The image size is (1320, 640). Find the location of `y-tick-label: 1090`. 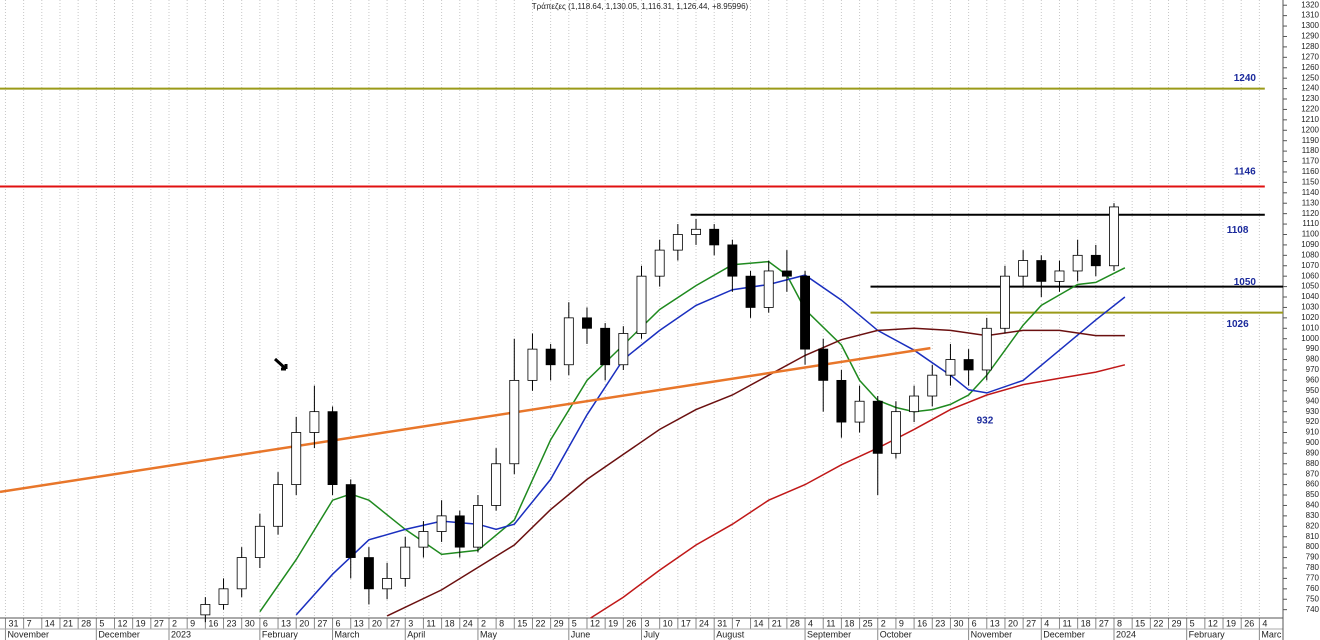

y-tick-label: 1090 is located at coordinates (1310, 244).